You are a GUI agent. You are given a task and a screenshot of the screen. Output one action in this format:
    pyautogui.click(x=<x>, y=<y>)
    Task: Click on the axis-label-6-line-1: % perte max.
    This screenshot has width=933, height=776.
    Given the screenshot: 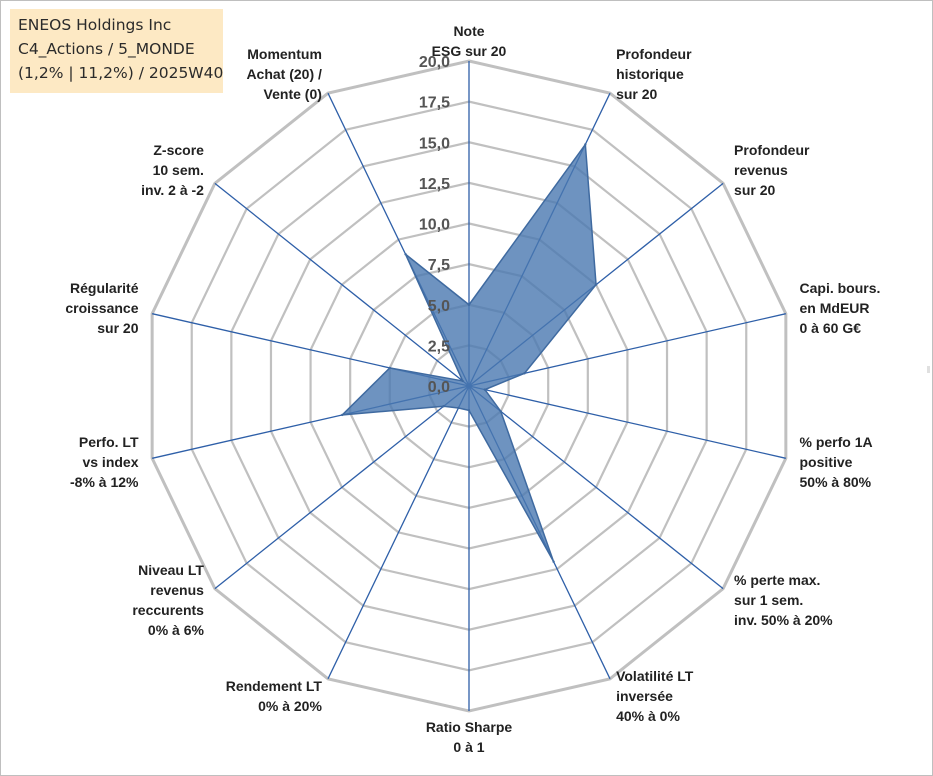 What is the action you would take?
    pyautogui.click(x=777, y=580)
    